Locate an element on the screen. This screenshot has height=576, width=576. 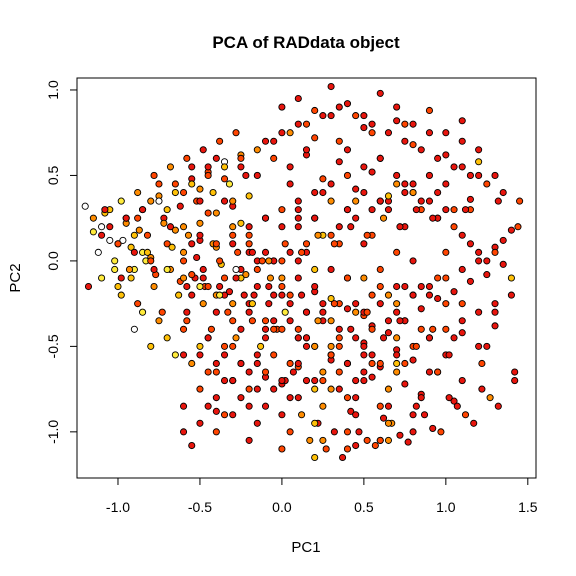
x-axis: -1.0 -0.5 0.0 0.5 1.0 1.5 is located at coordinates (322, 496).